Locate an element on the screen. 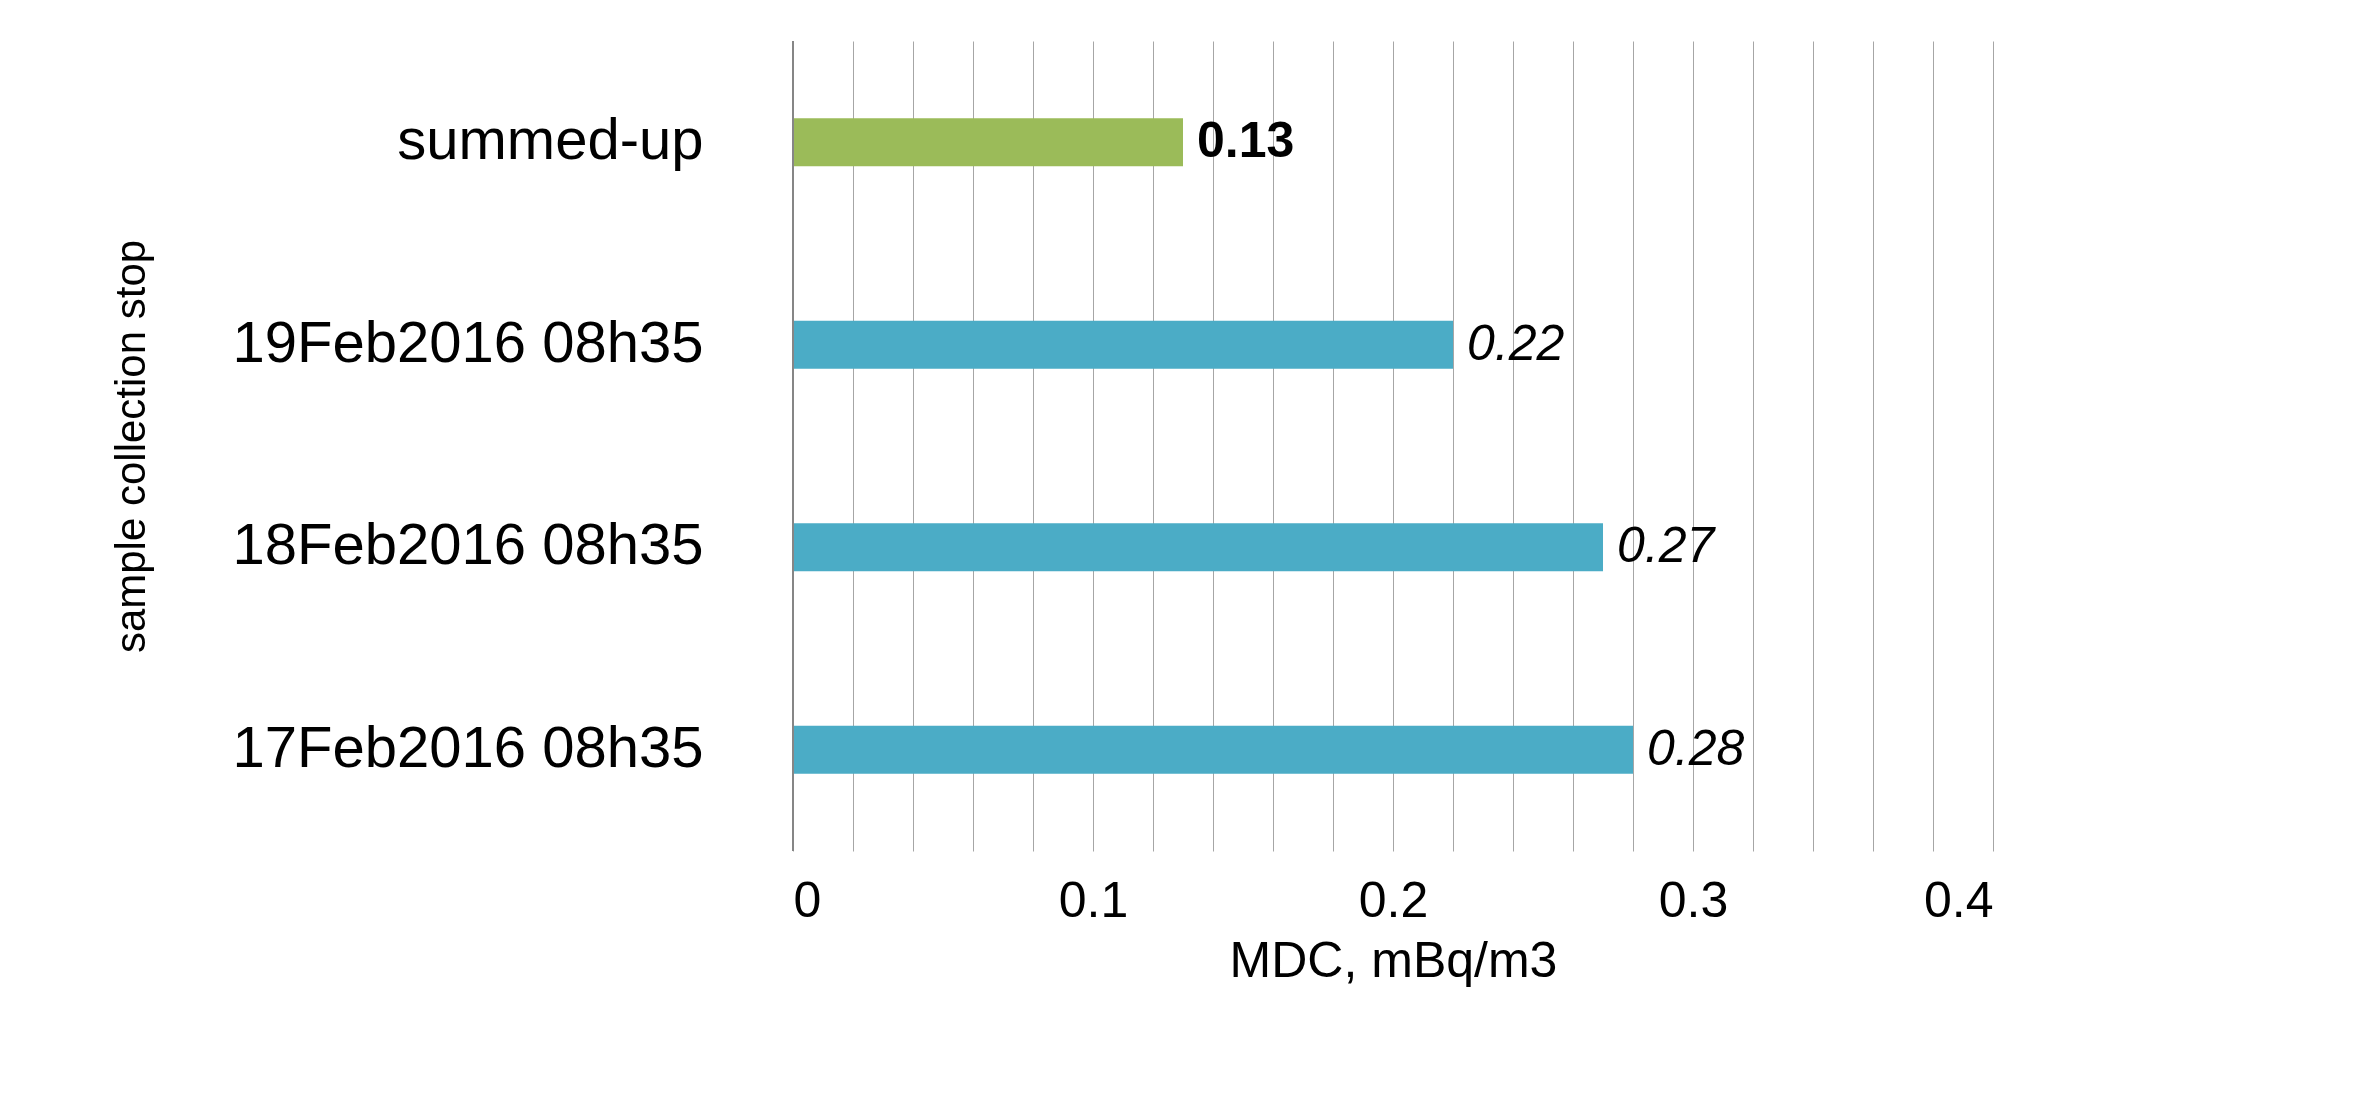 Image resolution: width=2380 pixels, height=1119 pixels. y-tick-label: 18Feb2016 08h35 is located at coordinates (468, 544).